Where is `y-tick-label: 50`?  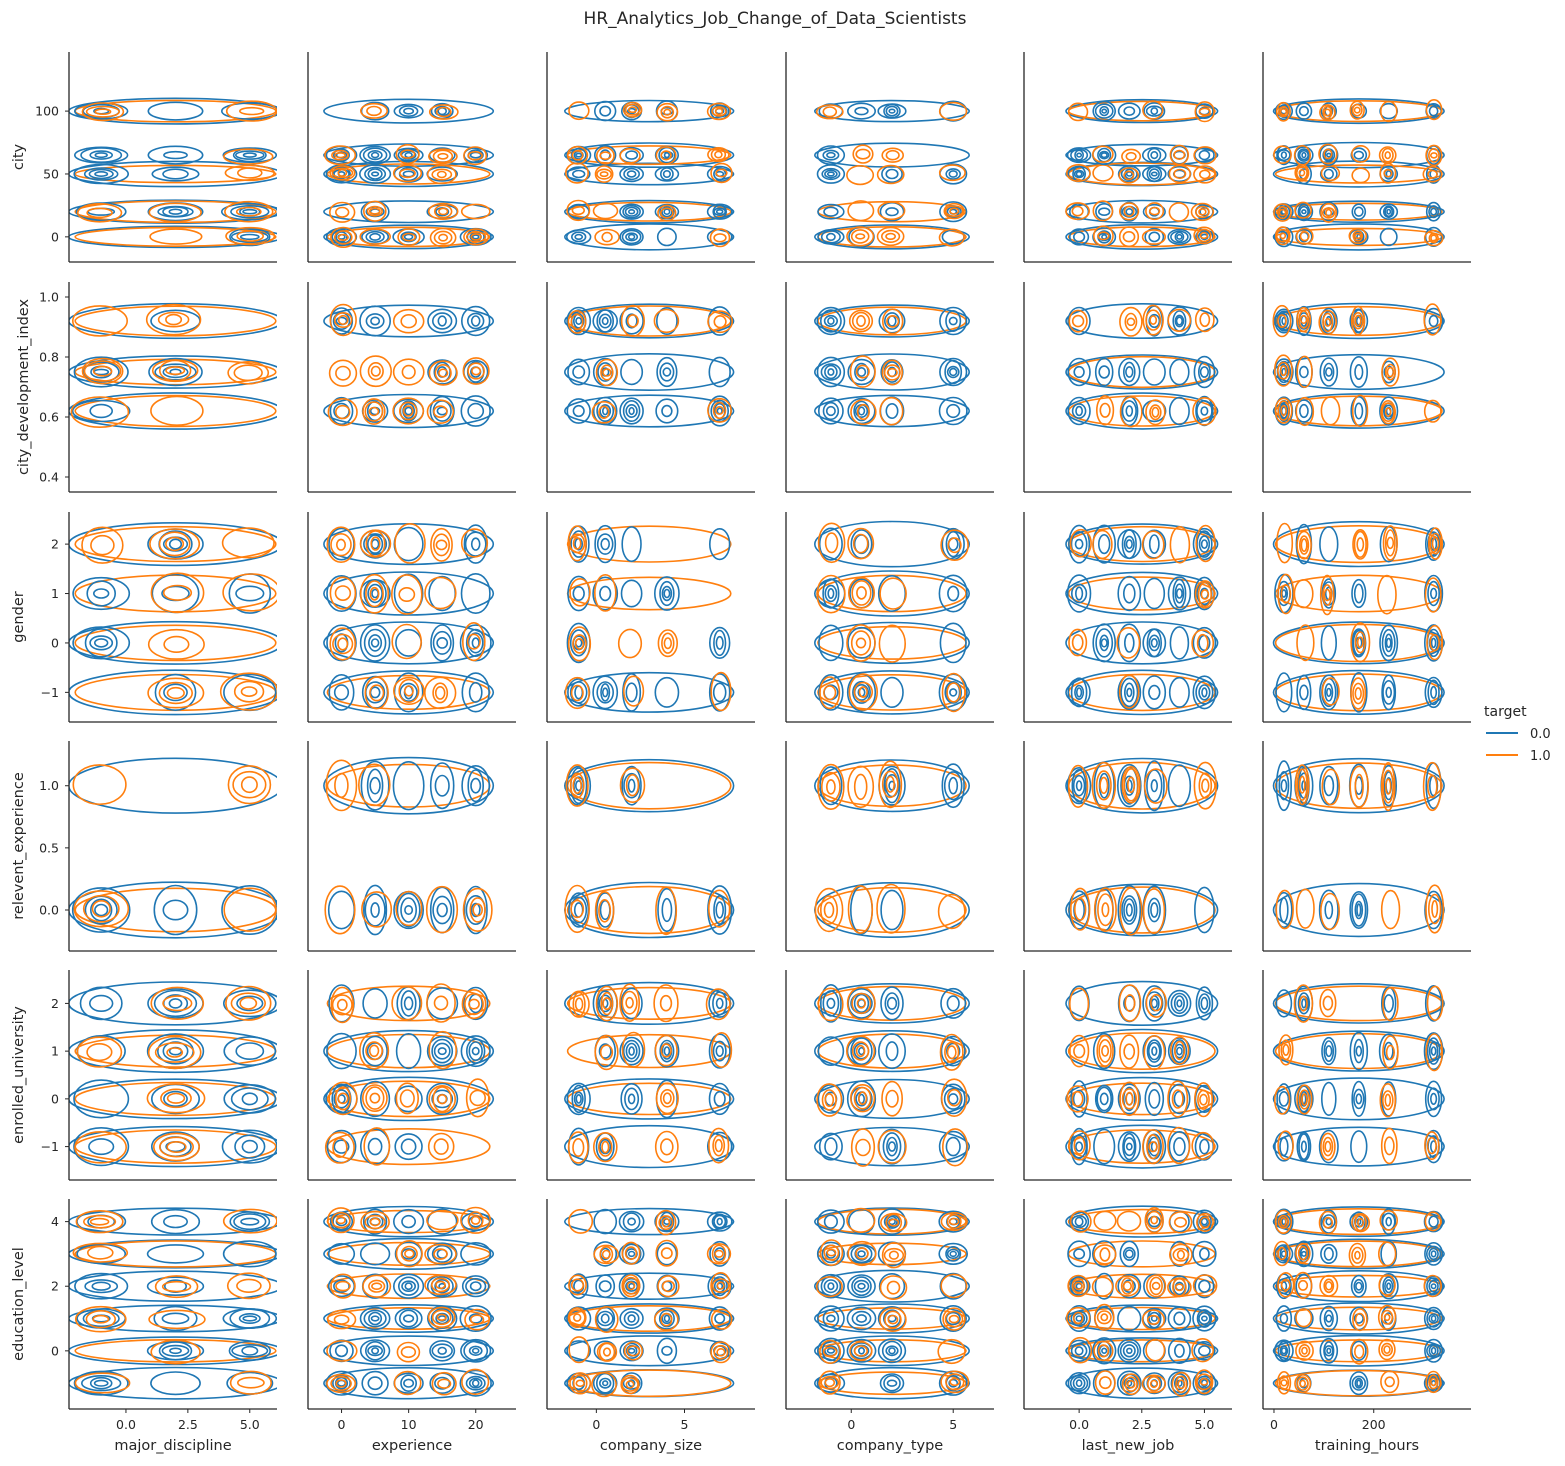 y-tick-label: 50 is located at coordinates (51, 174).